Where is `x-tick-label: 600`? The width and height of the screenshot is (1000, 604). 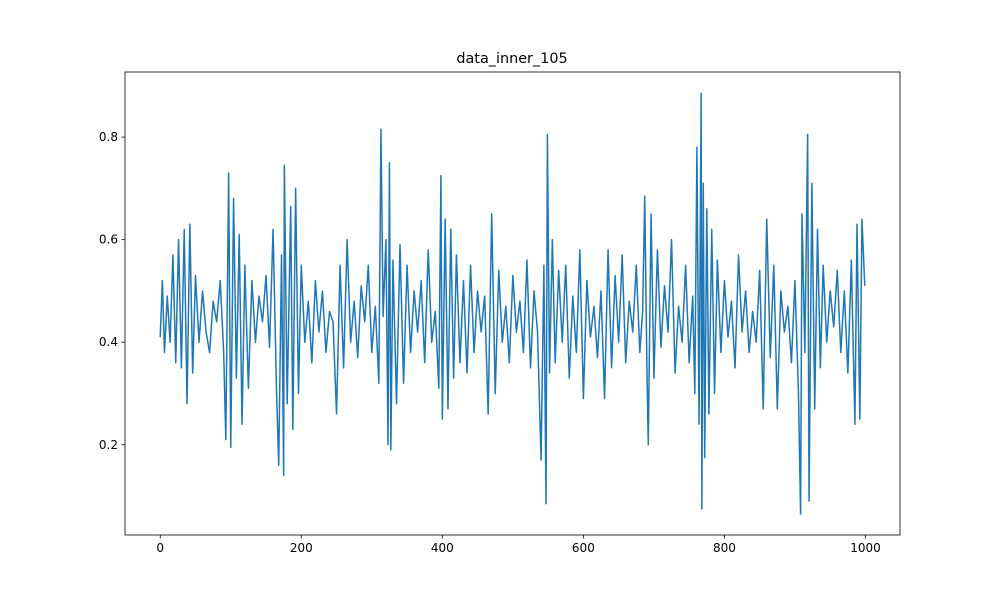 x-tick-label: 600 is located at coordinates (583, 548).